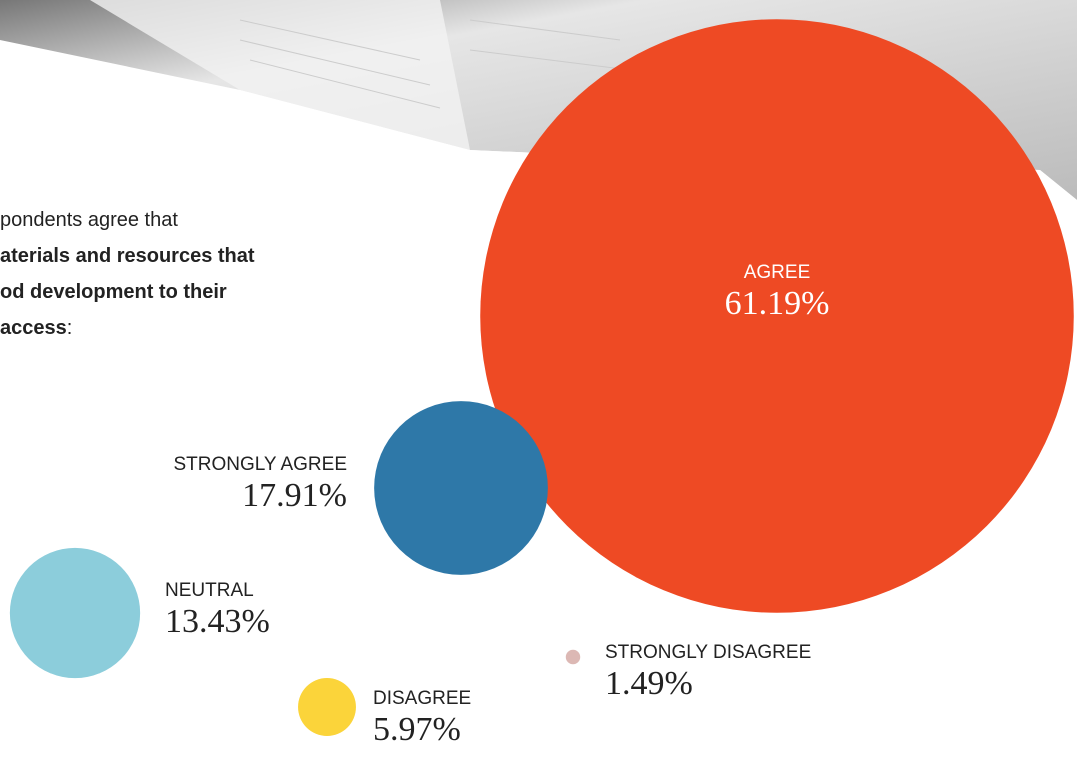  Describe the element at coordinates (89, 220) in the screenshot. I see `intro-text: pondents agree that` at that location.